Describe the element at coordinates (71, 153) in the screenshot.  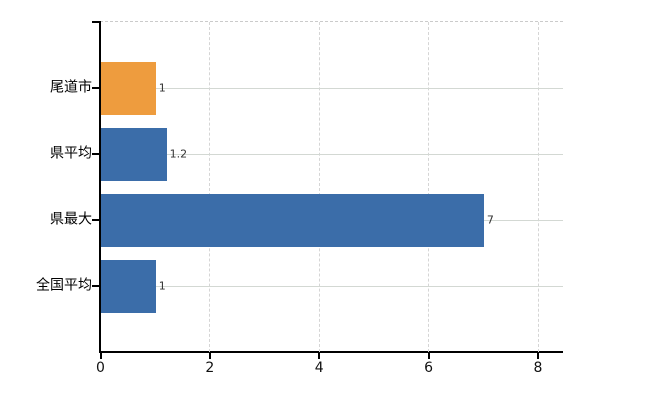
I see `category-label: 県平均` at that location.